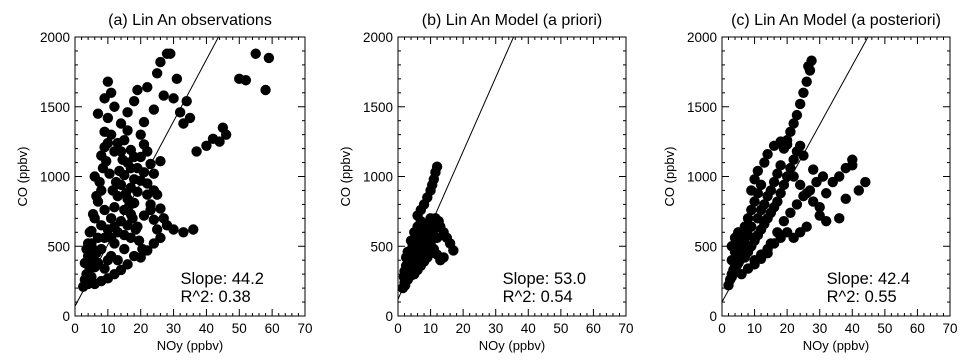 This screenshot has height=363, width=962. I want to click on x-tick-label: 0, so click(722, 328).